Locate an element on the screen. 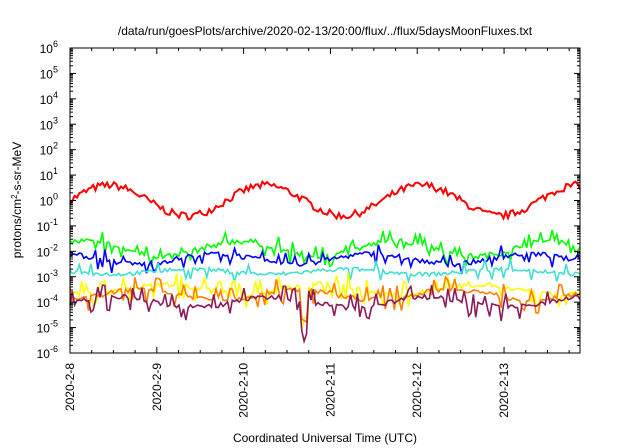 This screenshot has width=640, height=448. y-tick-label-exponent: -3 is located at coordinates (54, 273).